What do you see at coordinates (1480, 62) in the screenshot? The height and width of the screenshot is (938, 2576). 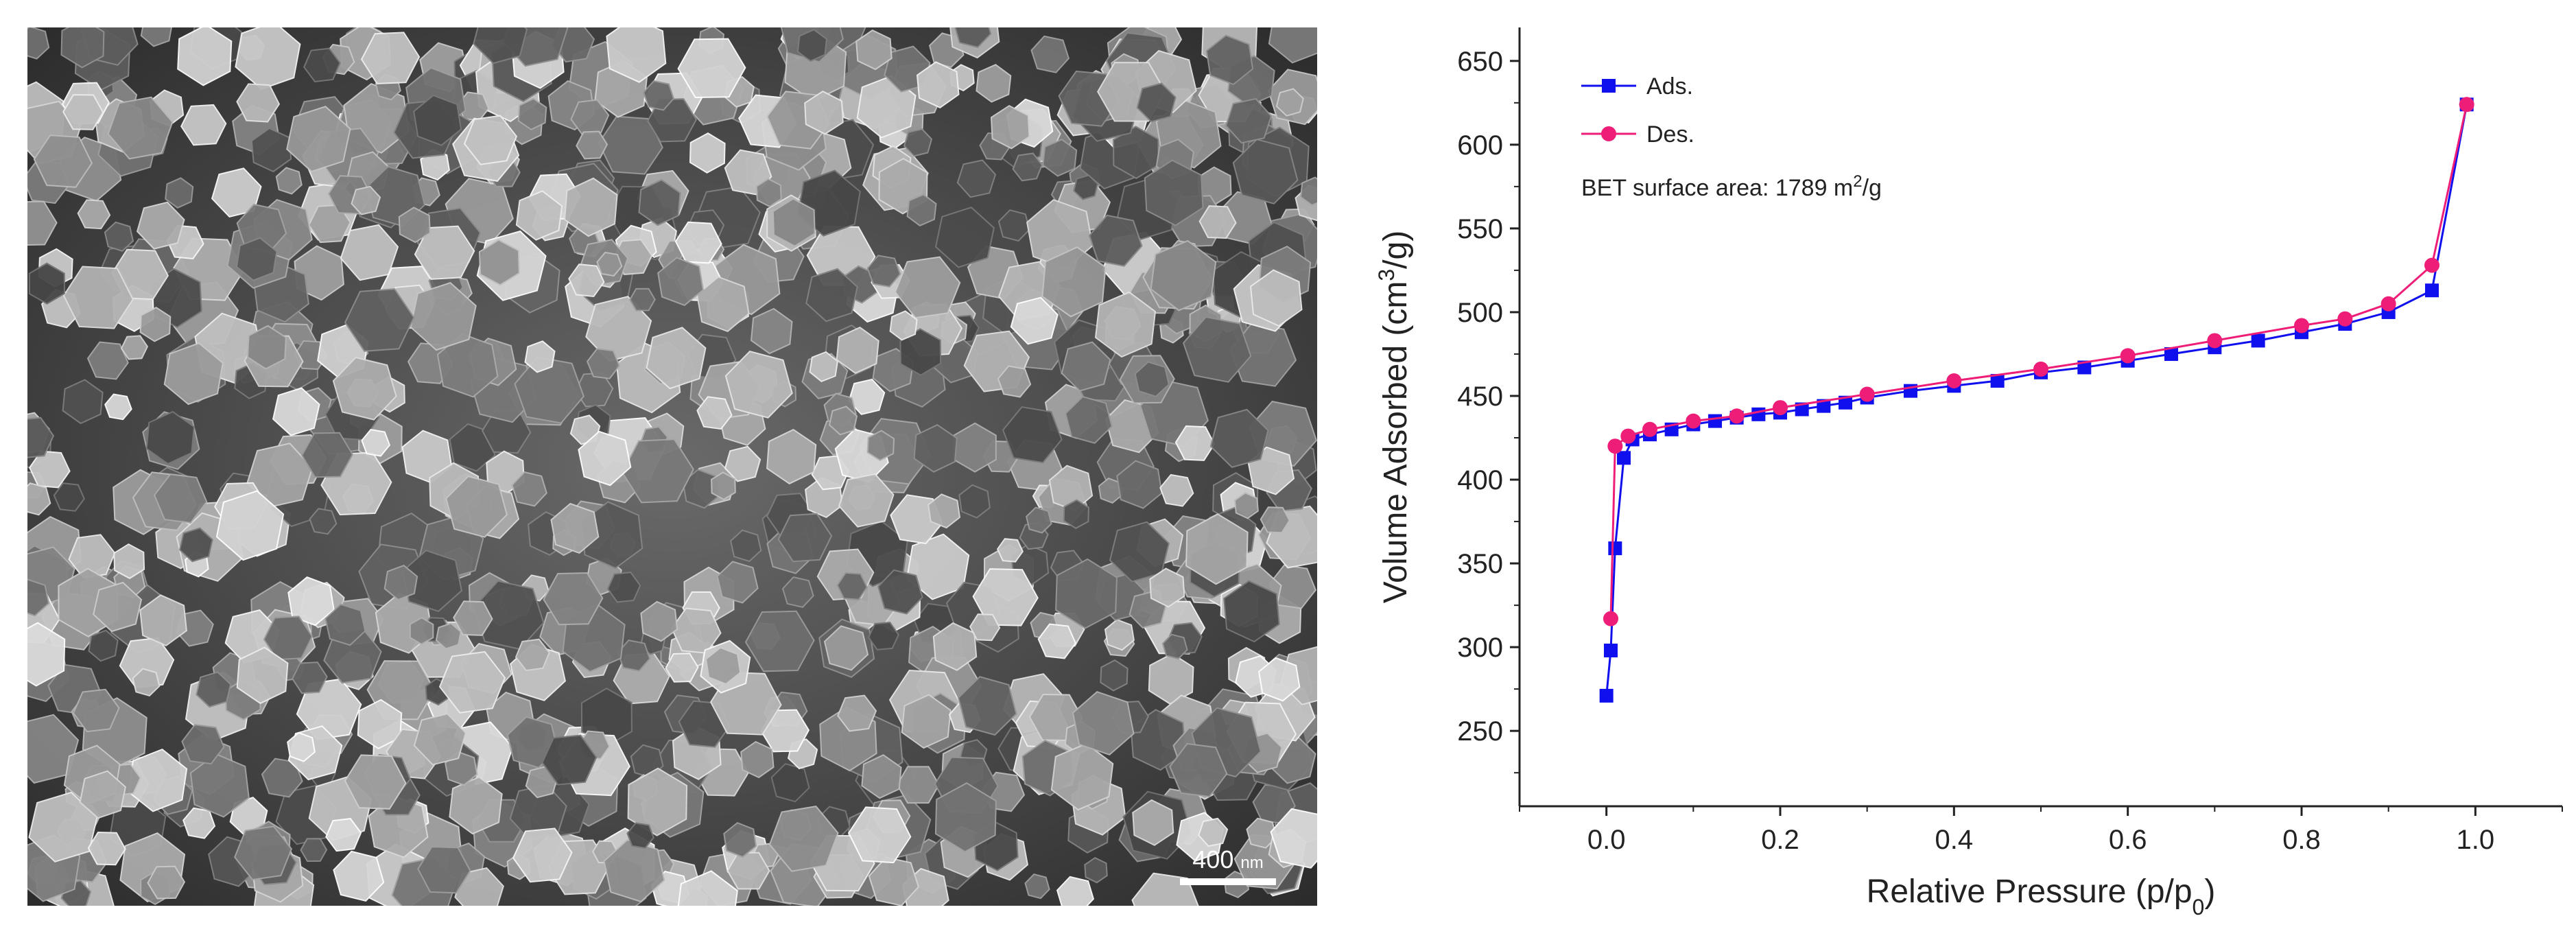 I see `y-tick-label: 650` at bounding box center [1480, 62].